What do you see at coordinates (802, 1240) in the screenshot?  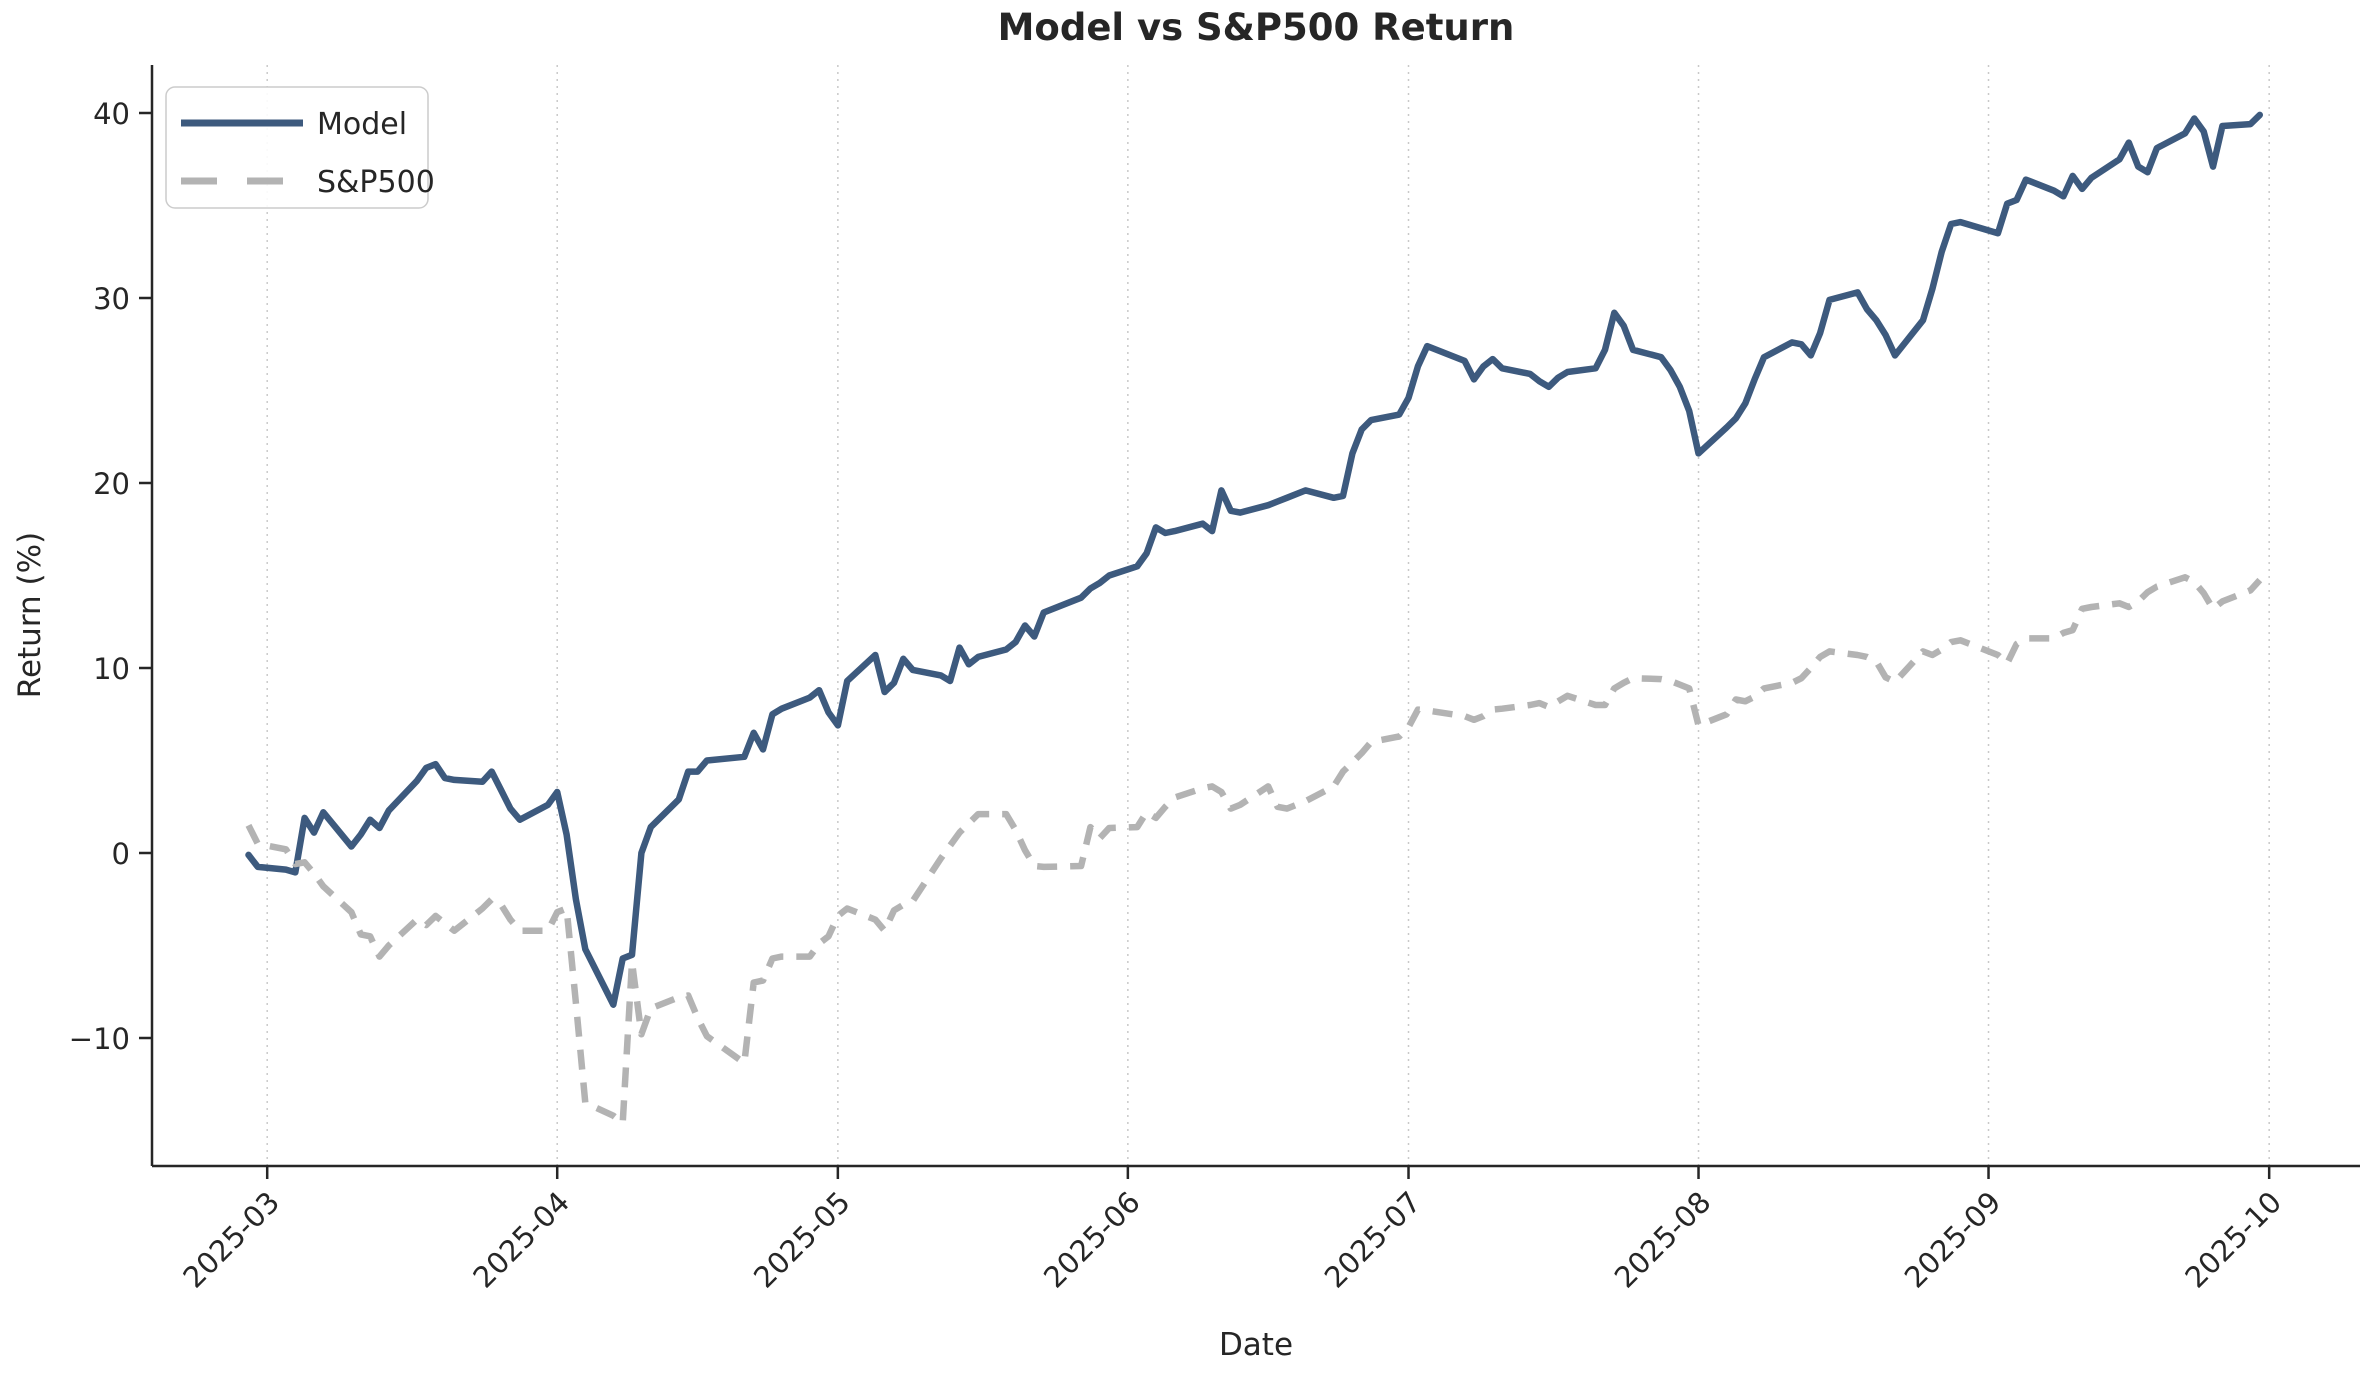 I see `x-tick-label: 2025-05` at bounding box center [802, 1240].